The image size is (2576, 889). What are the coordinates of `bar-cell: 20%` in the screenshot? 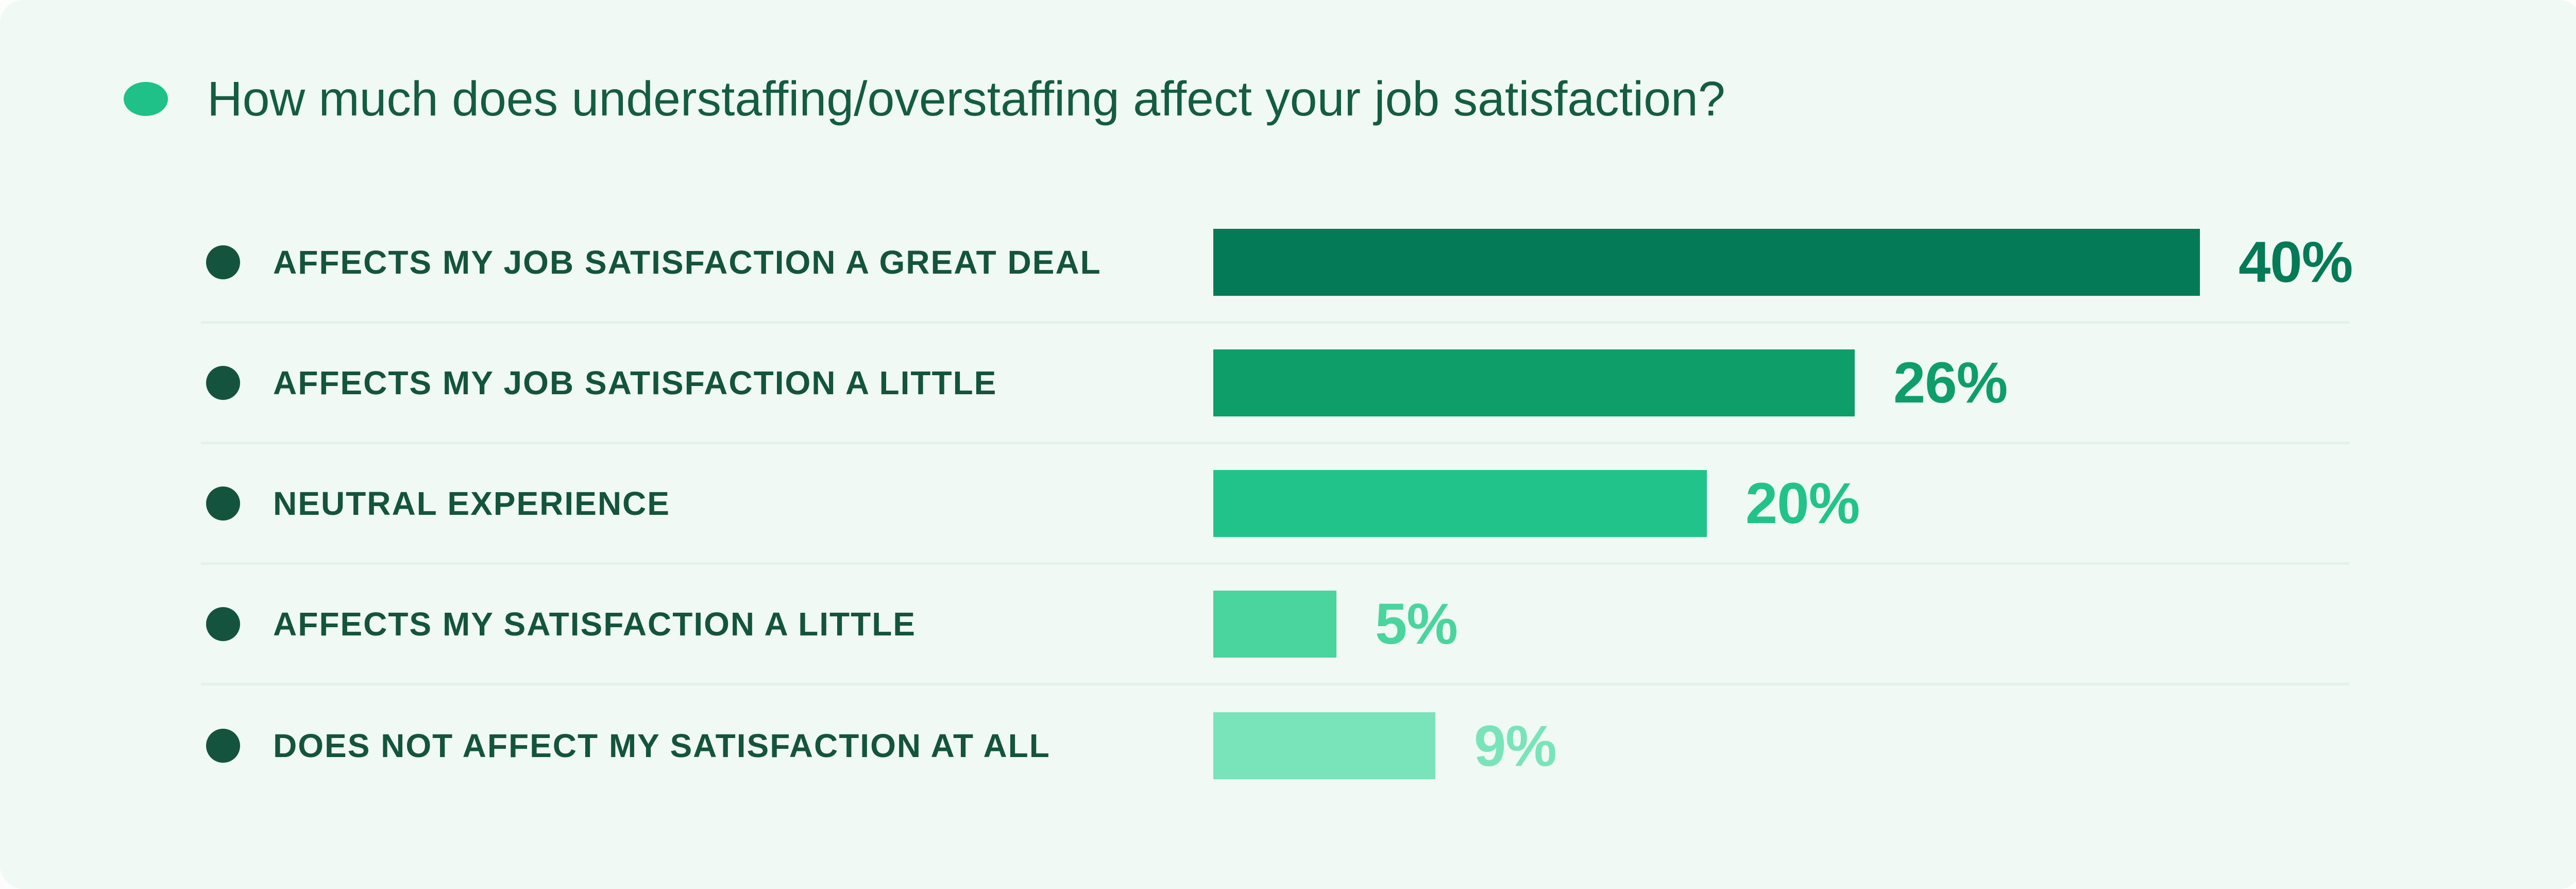 It's located at (1781, 503).